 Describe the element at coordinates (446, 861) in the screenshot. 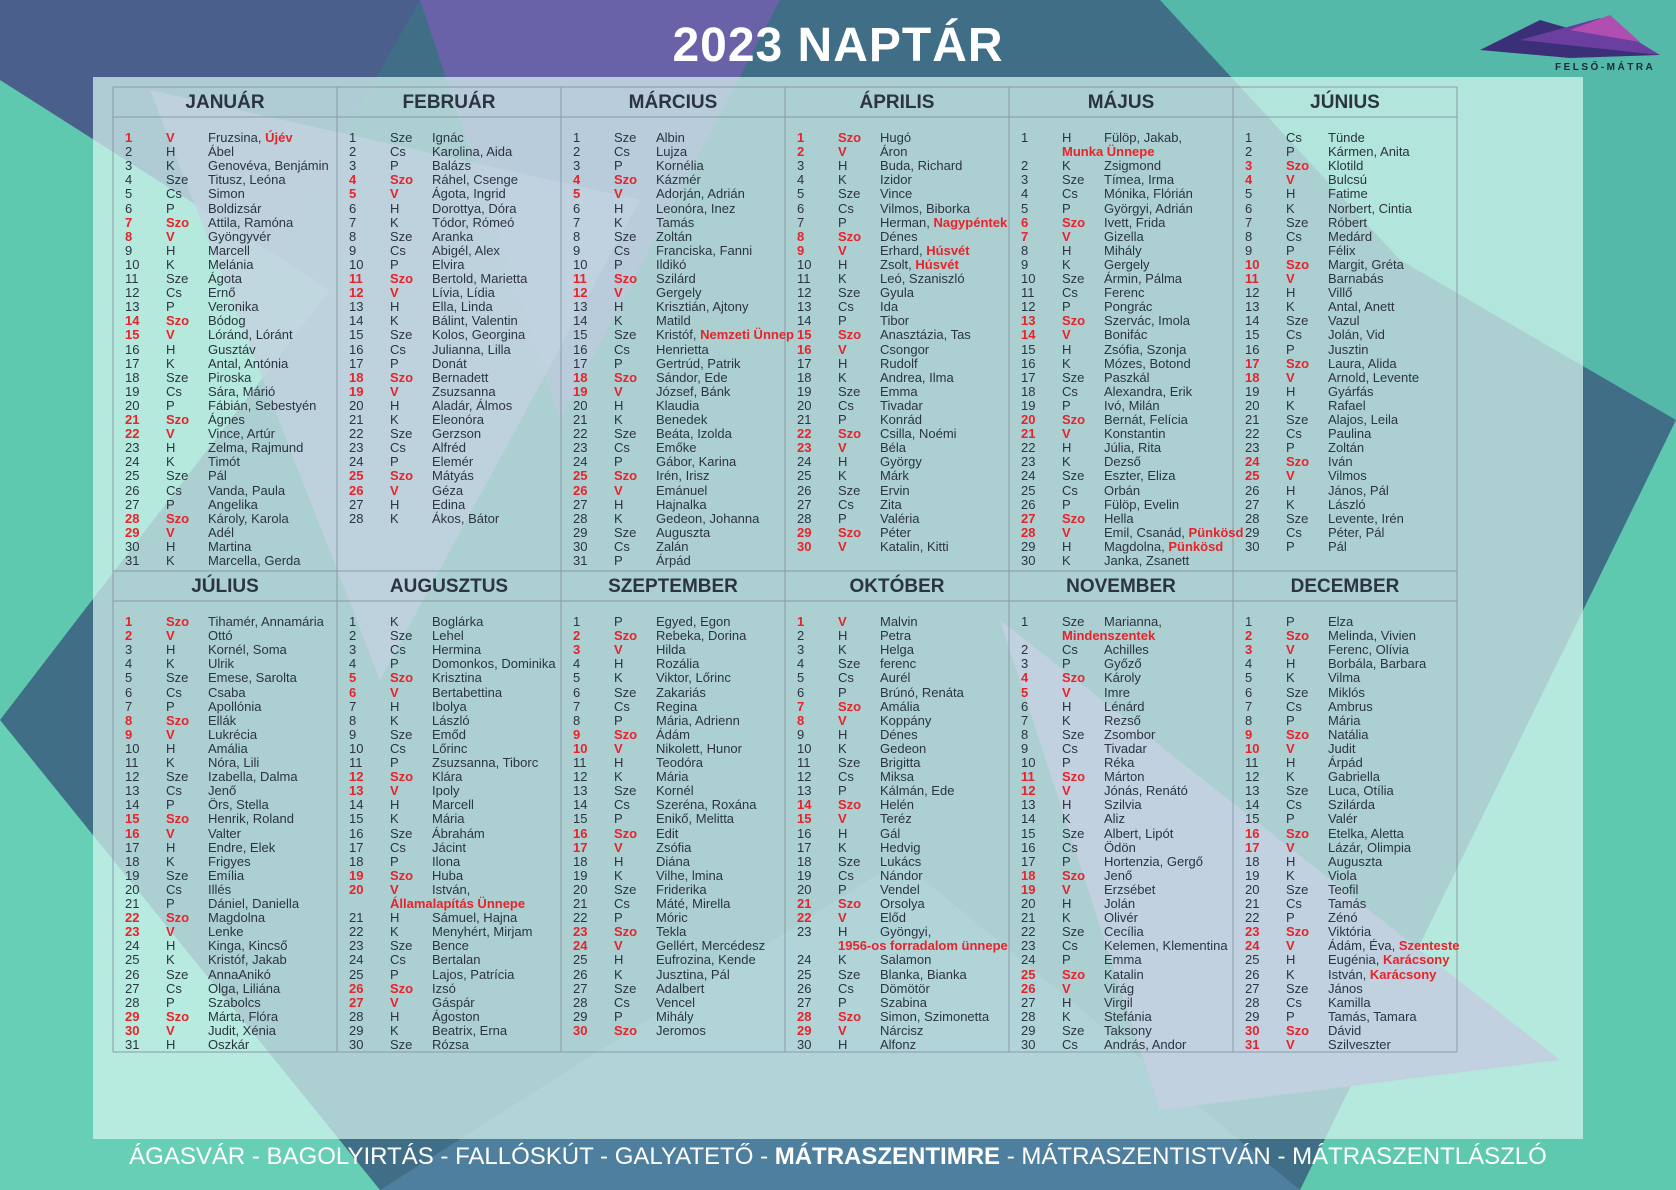

I see `name-day: Ilona` at that location.